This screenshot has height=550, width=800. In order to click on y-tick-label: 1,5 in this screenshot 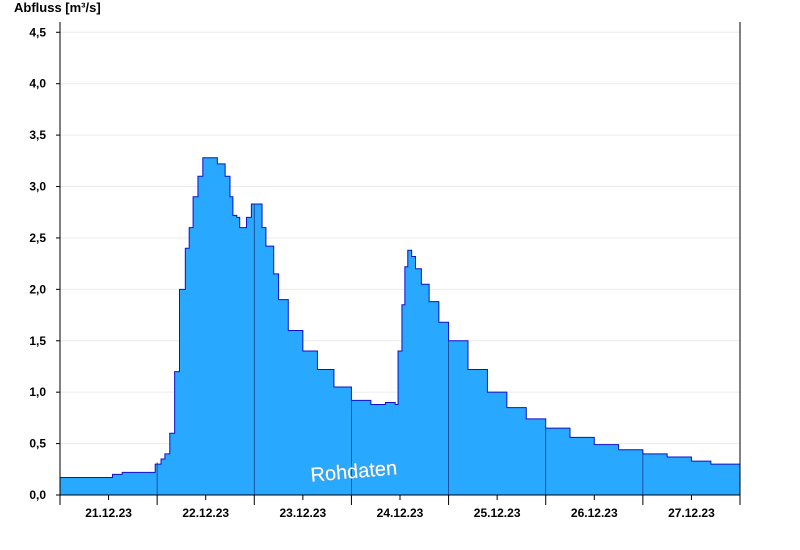, I will do `click(37, 341)`.